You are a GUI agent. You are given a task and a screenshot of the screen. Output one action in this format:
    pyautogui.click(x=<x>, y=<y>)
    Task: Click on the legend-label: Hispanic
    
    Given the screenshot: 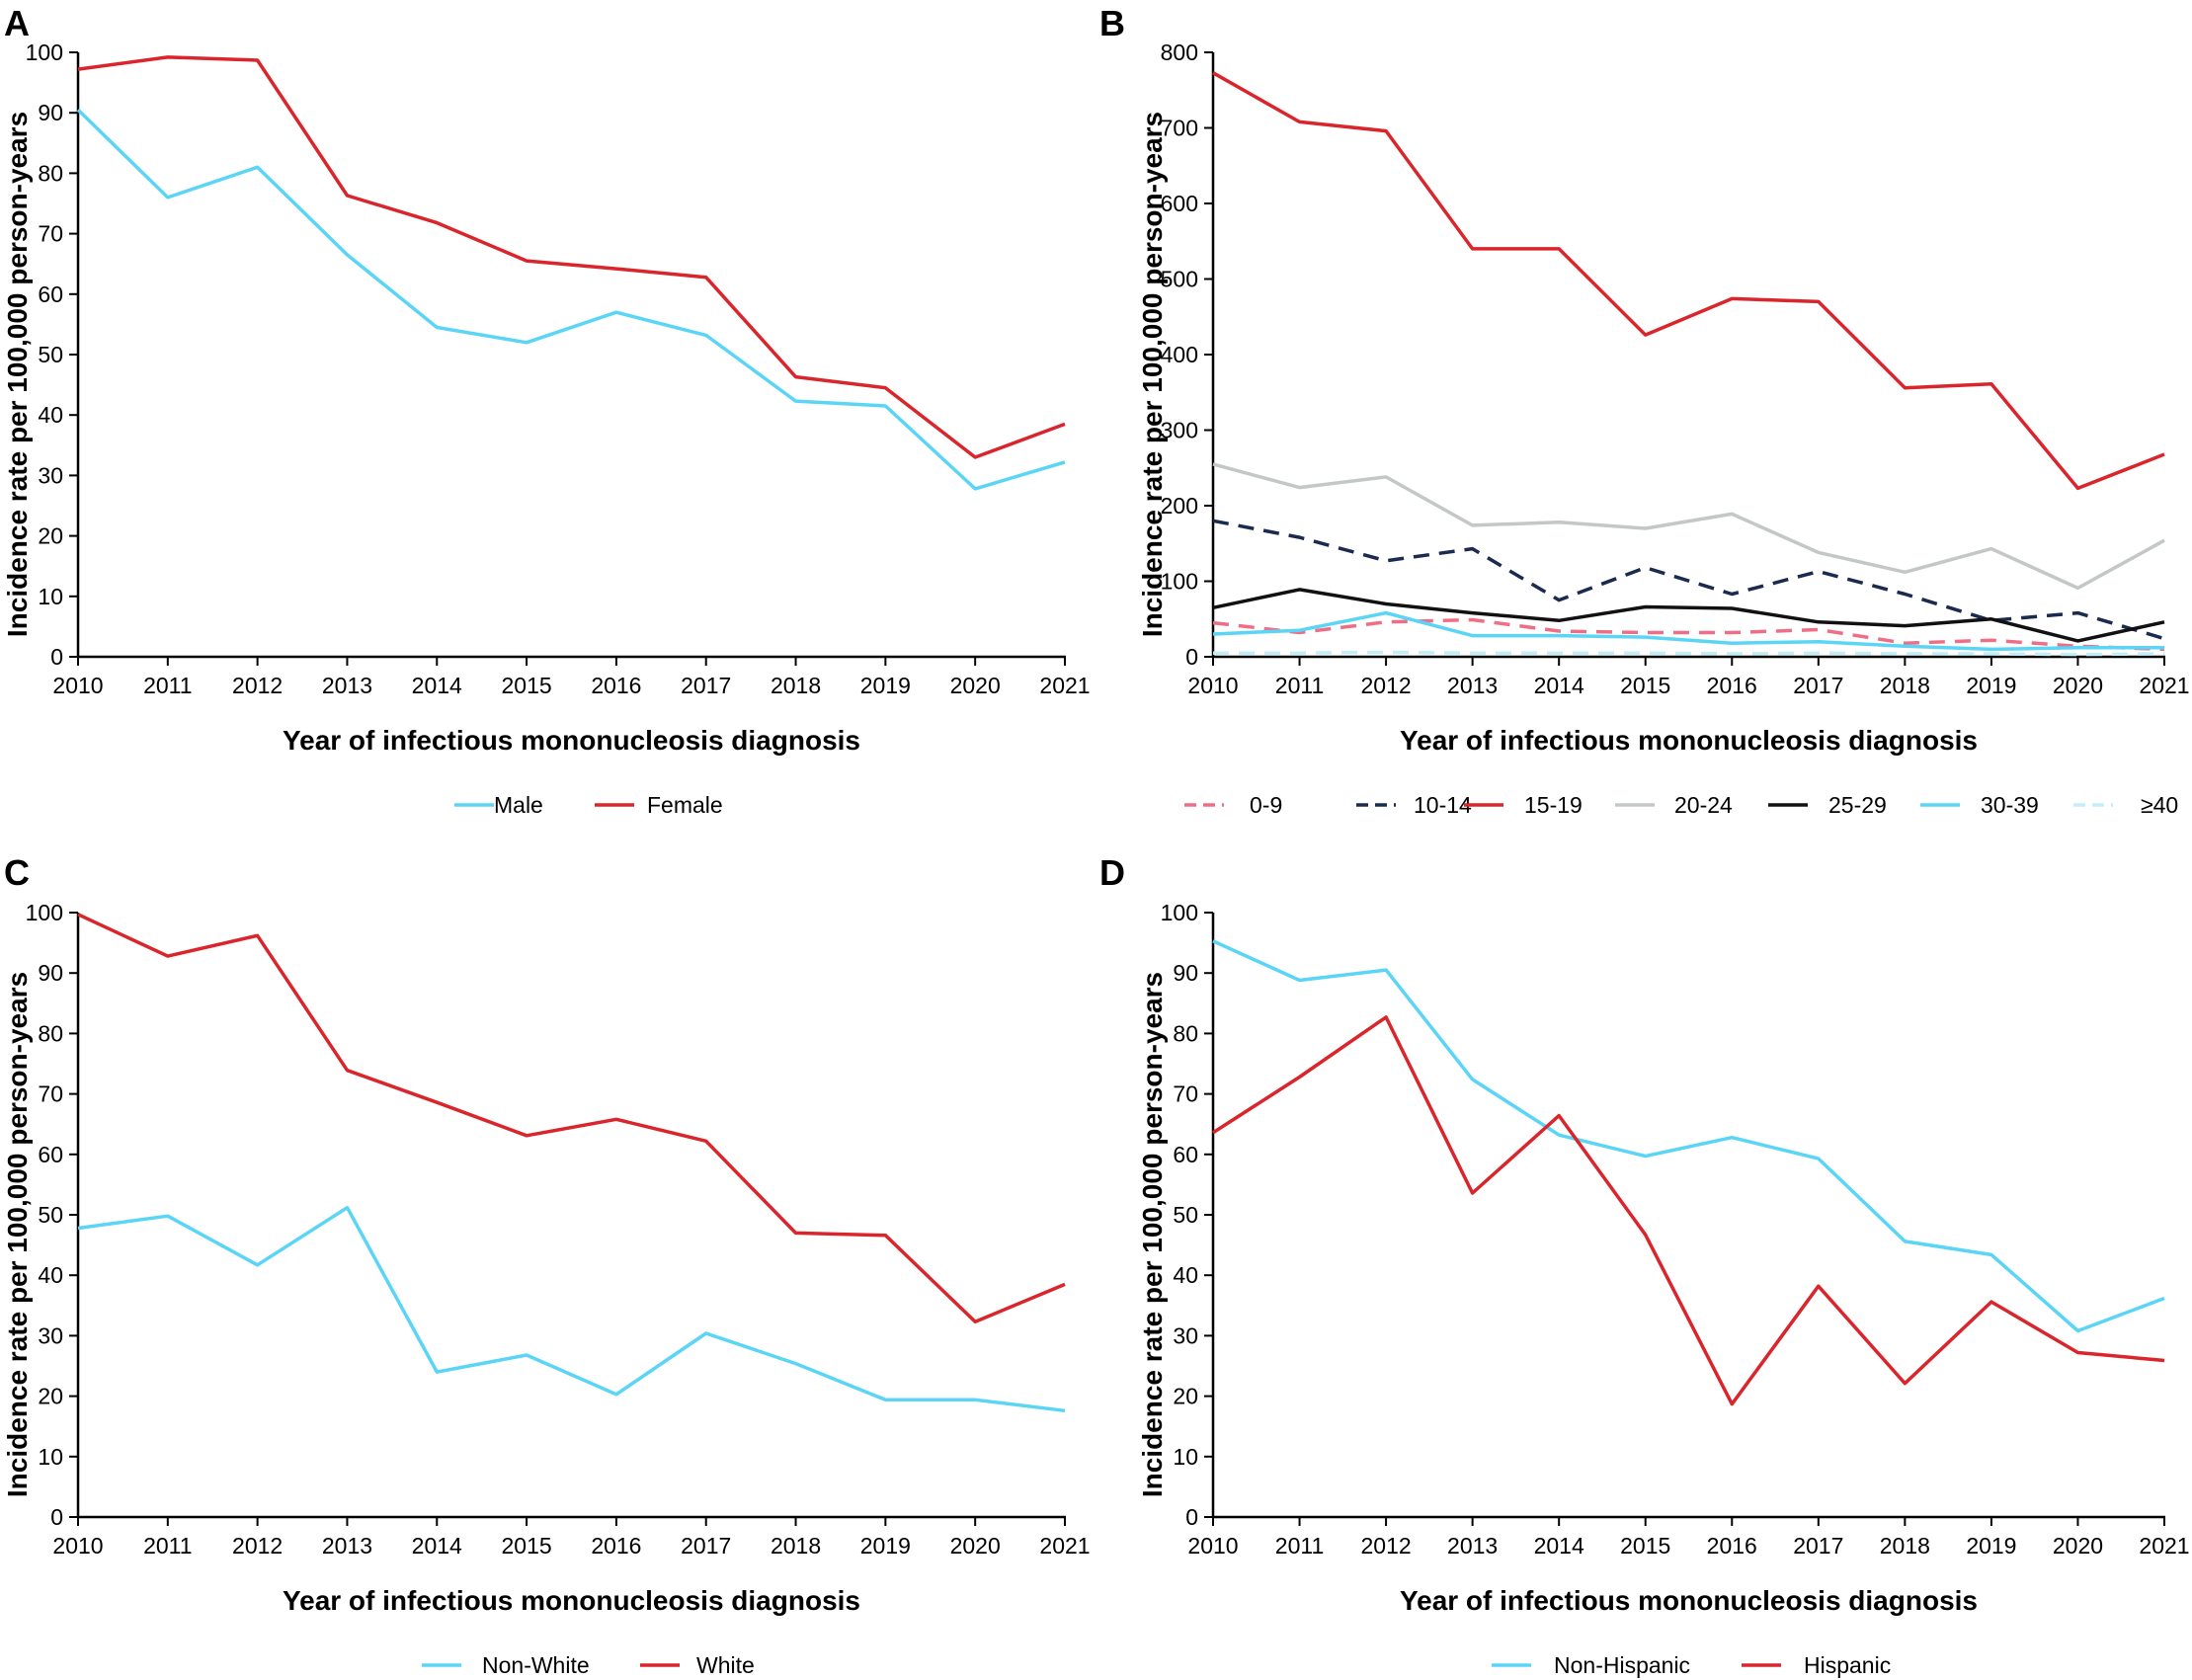 What is the action you would take?
    pyautogui.click(x=1847, y=1665)
    